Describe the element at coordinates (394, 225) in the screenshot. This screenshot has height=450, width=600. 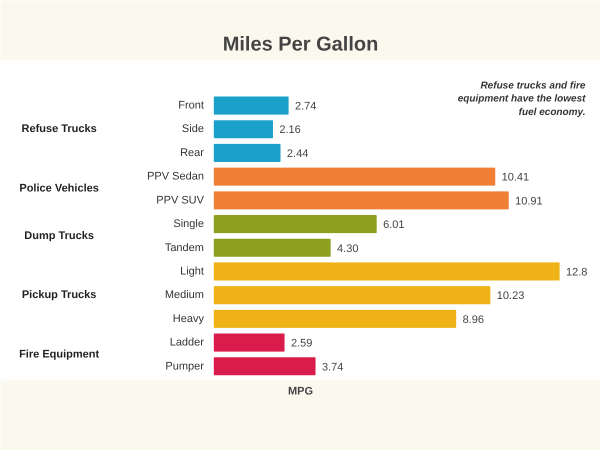
I see `data-label: 6.01` at that location.